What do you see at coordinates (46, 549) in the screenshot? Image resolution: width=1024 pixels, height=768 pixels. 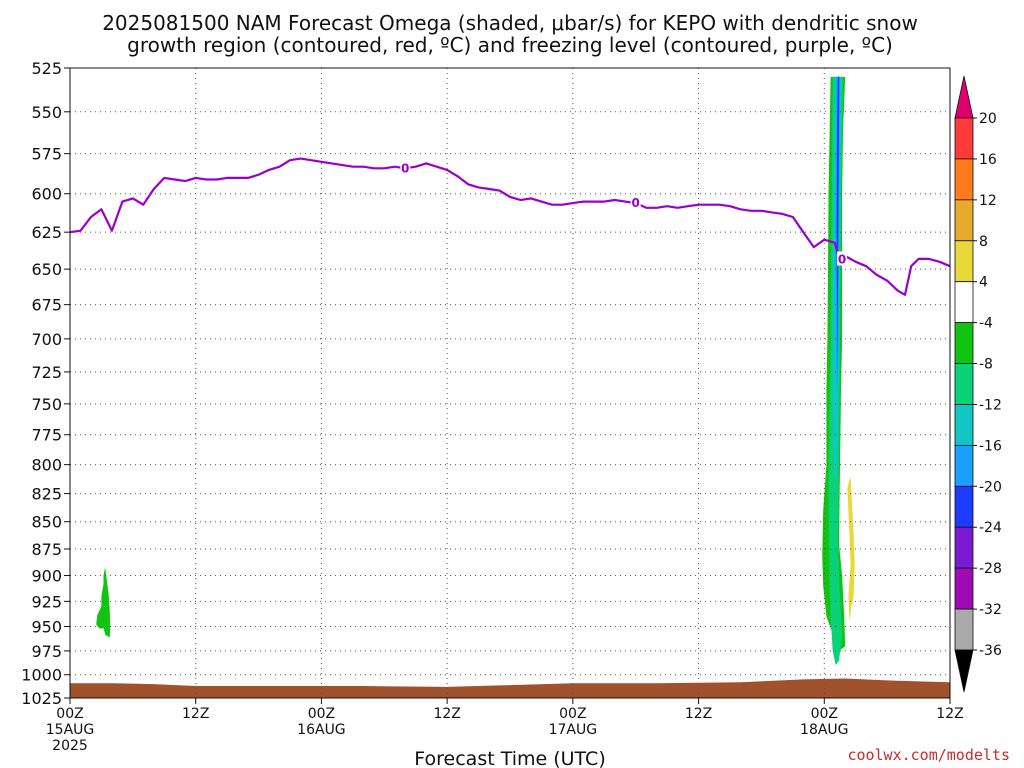 I see `y-tick-label-875: 875` at bounding box center [46, 549].